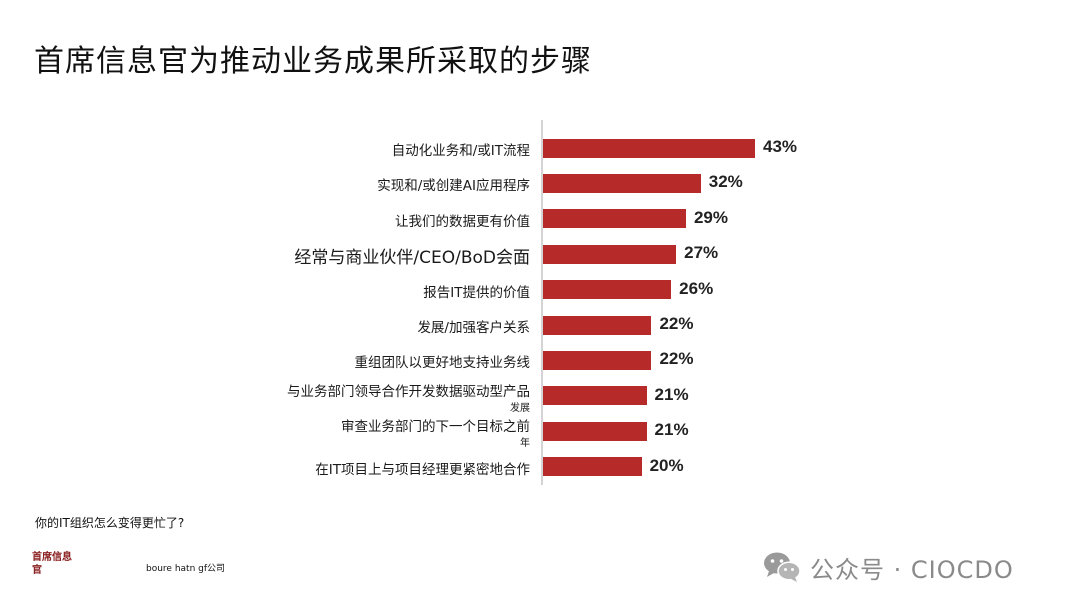  I want to click on watermark: 公众号 · CIOCDO, so click(888, 567).